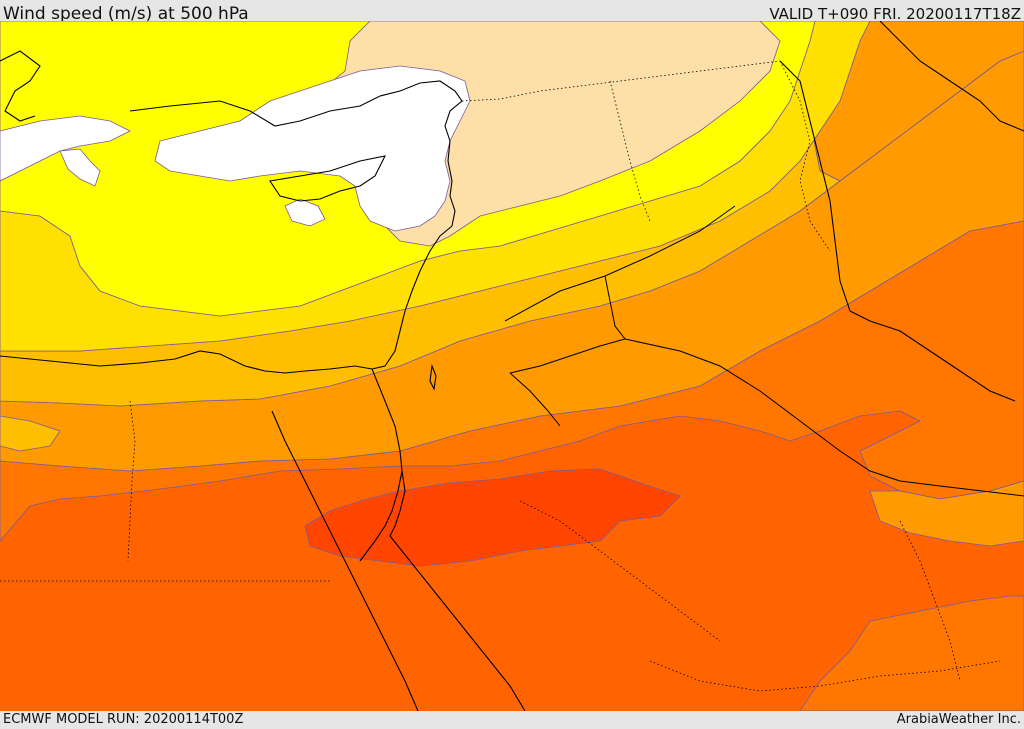 The height and width of the screenshot is (729, 1024). I want to click on band-ffffff-small, so click(80, 167).